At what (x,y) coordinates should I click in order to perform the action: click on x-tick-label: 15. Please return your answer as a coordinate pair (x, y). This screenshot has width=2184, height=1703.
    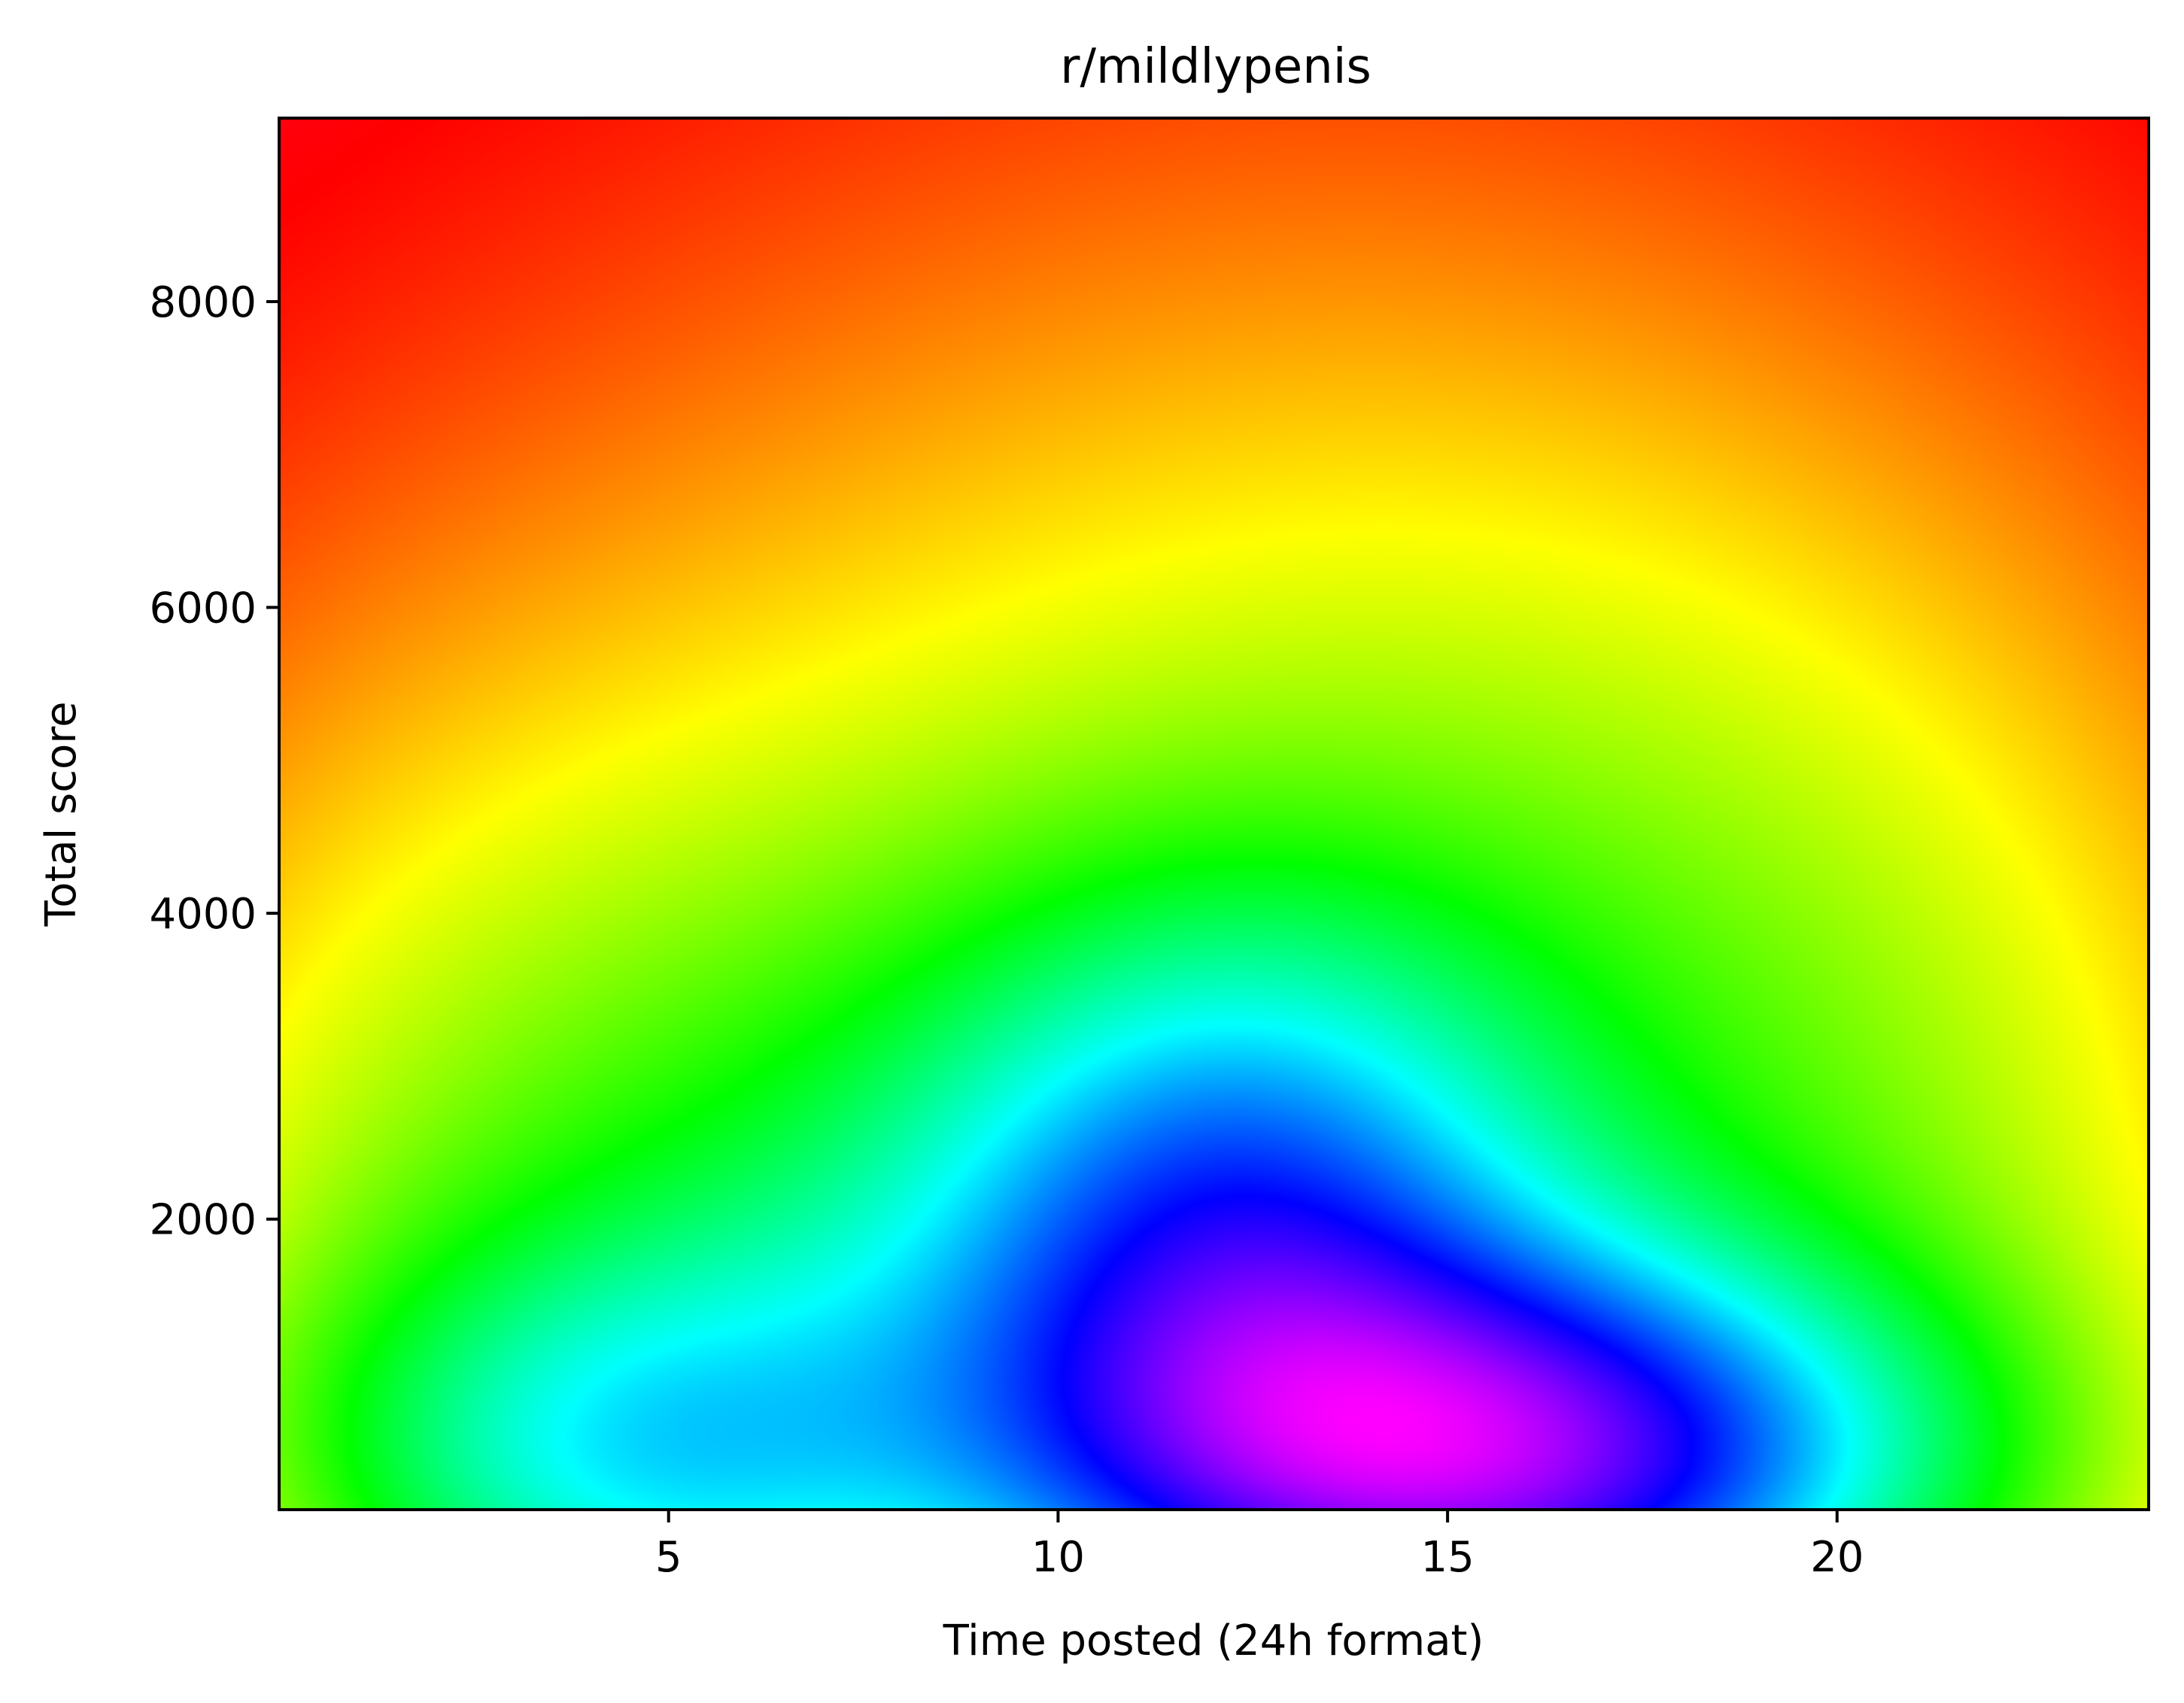
    Looking at the image, I should click on (1447, 1557).